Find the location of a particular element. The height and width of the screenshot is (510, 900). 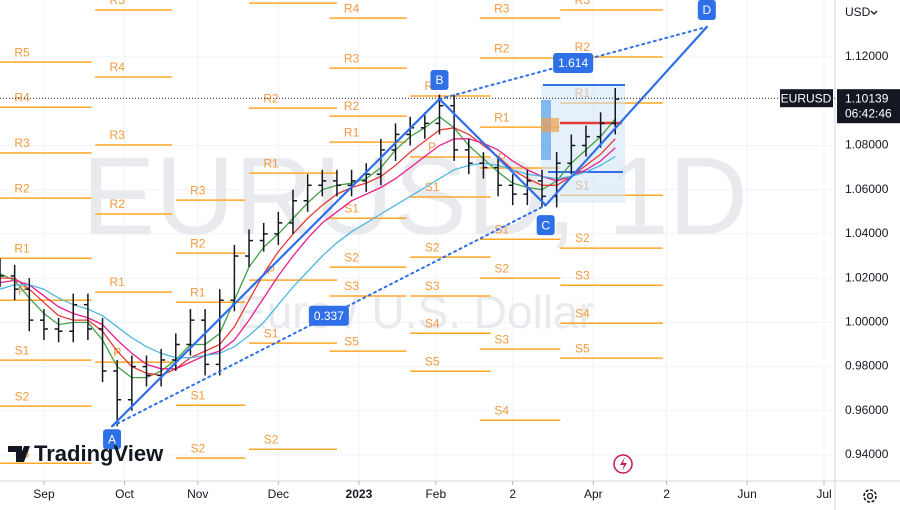

x-tick-label: Oct is located at coordinates (124, 494).